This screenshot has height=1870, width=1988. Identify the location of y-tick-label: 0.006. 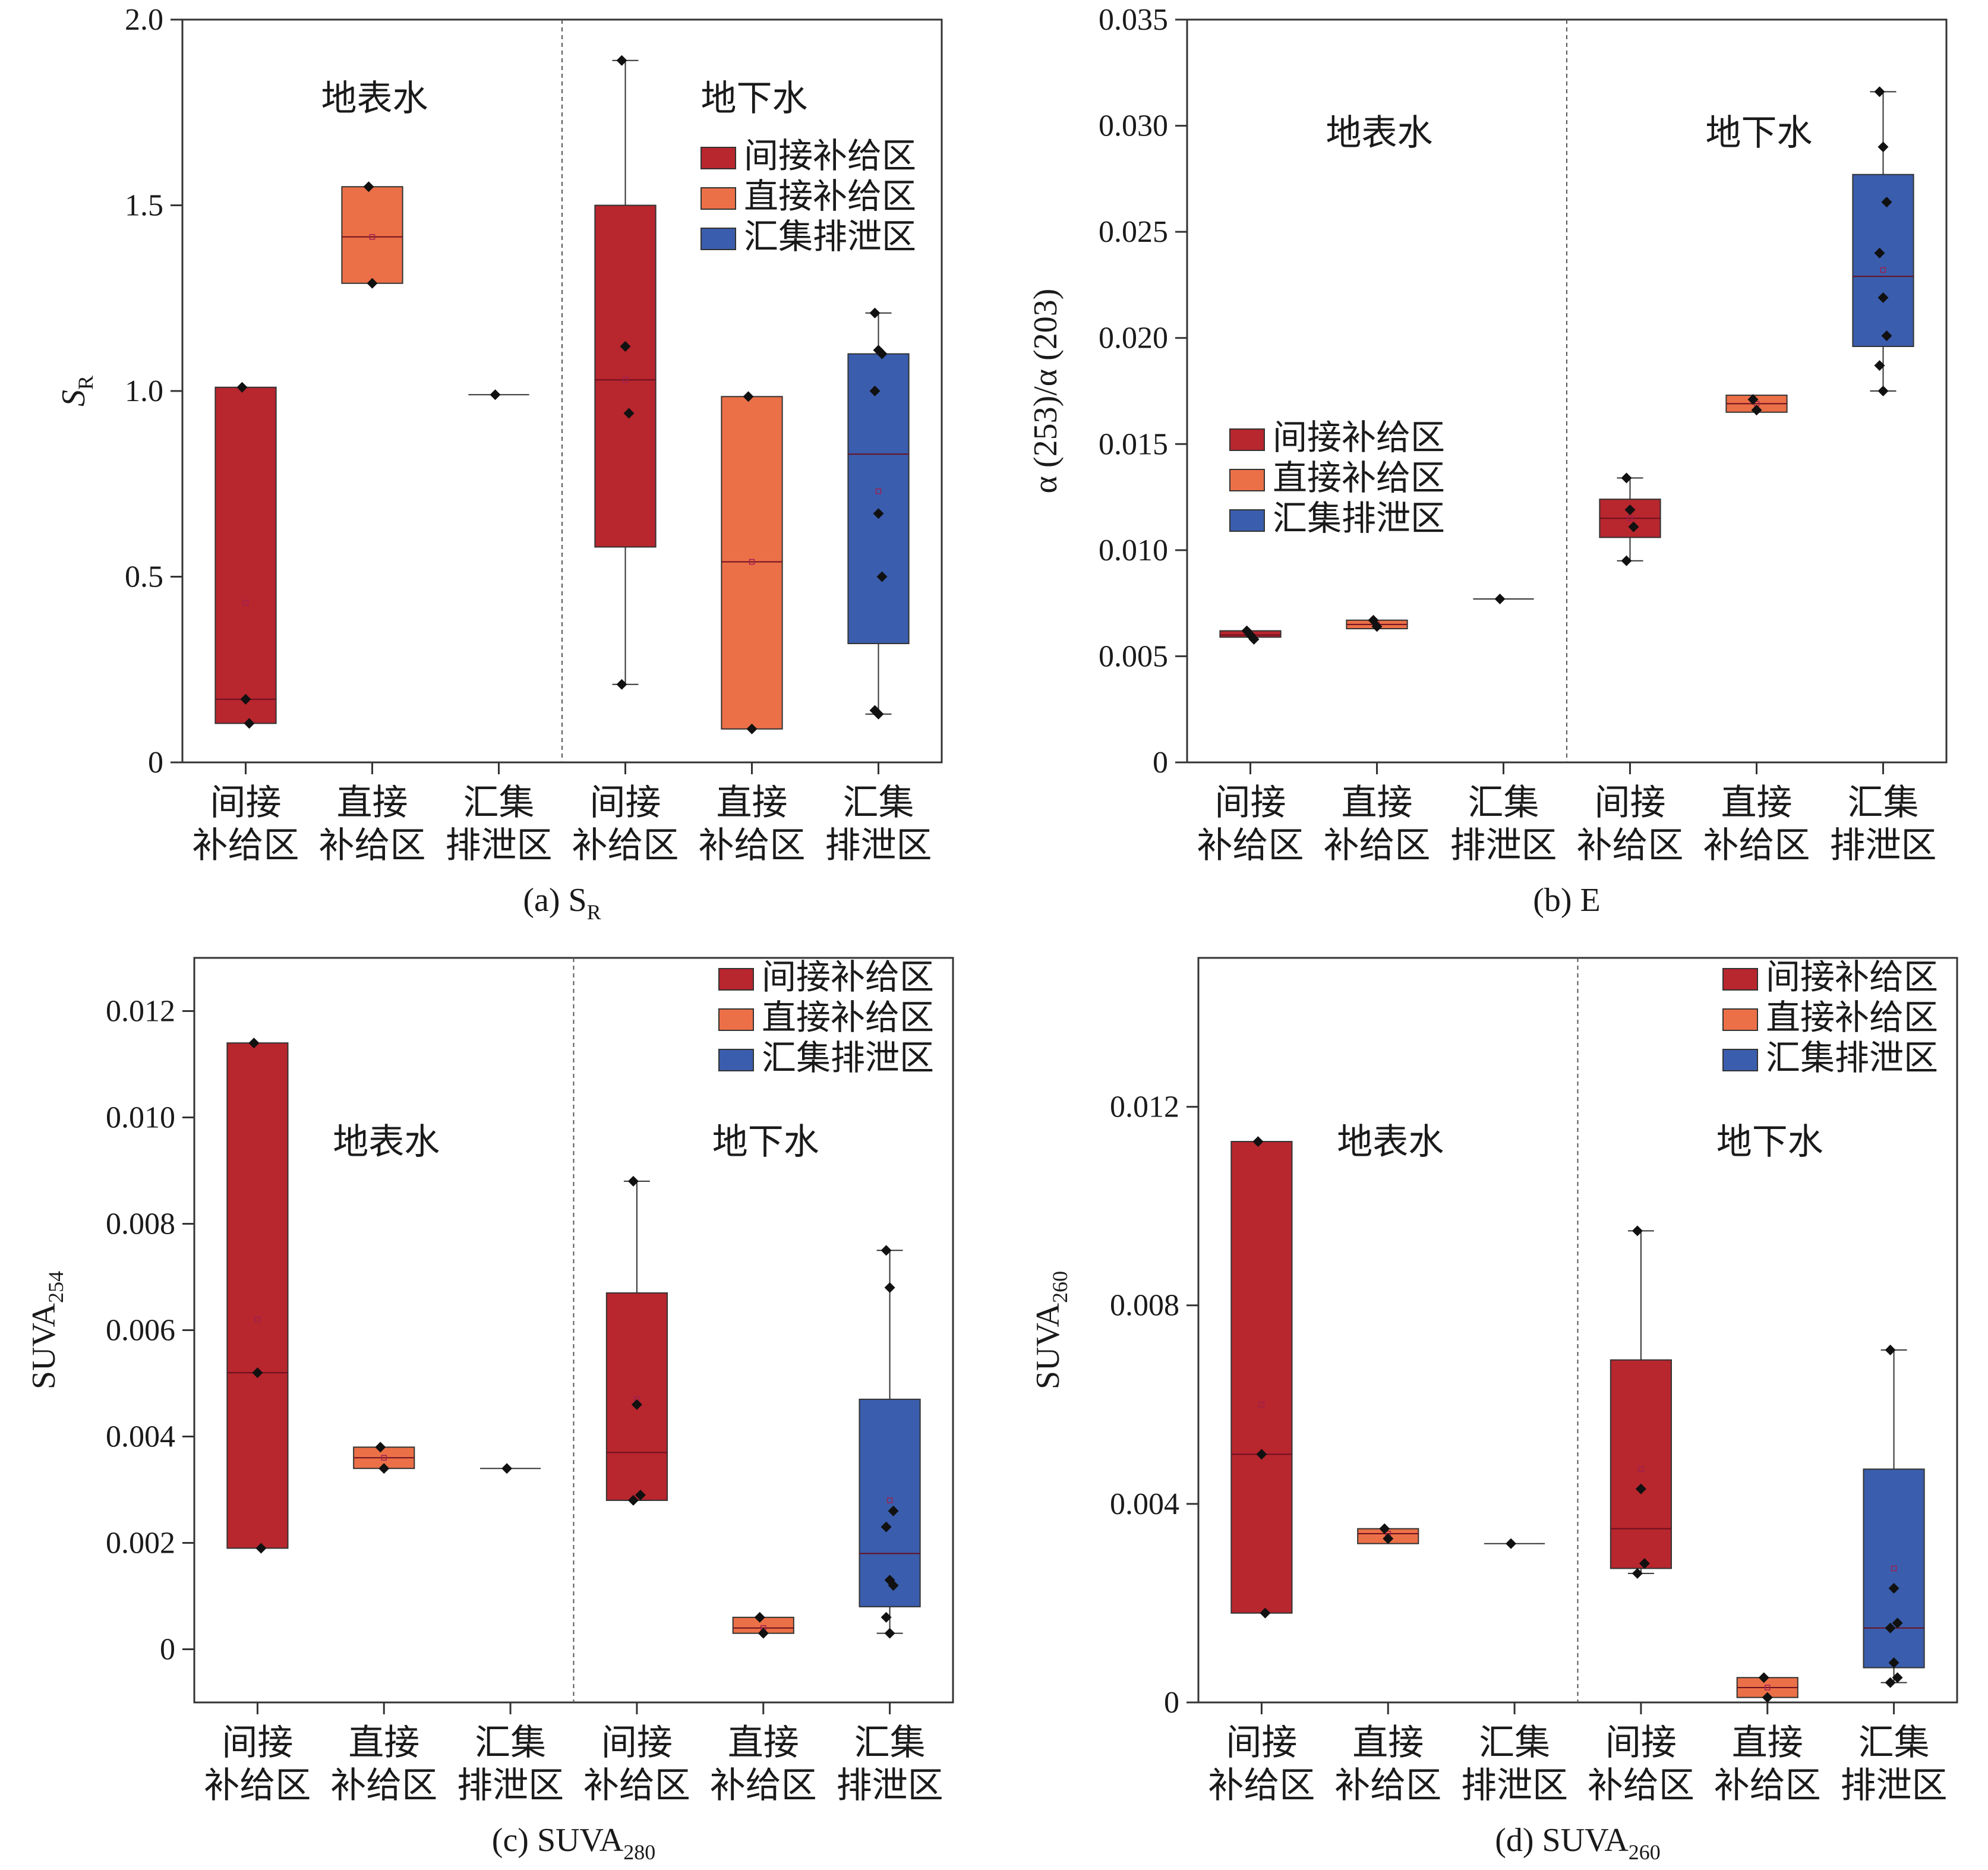
(140, 1331).